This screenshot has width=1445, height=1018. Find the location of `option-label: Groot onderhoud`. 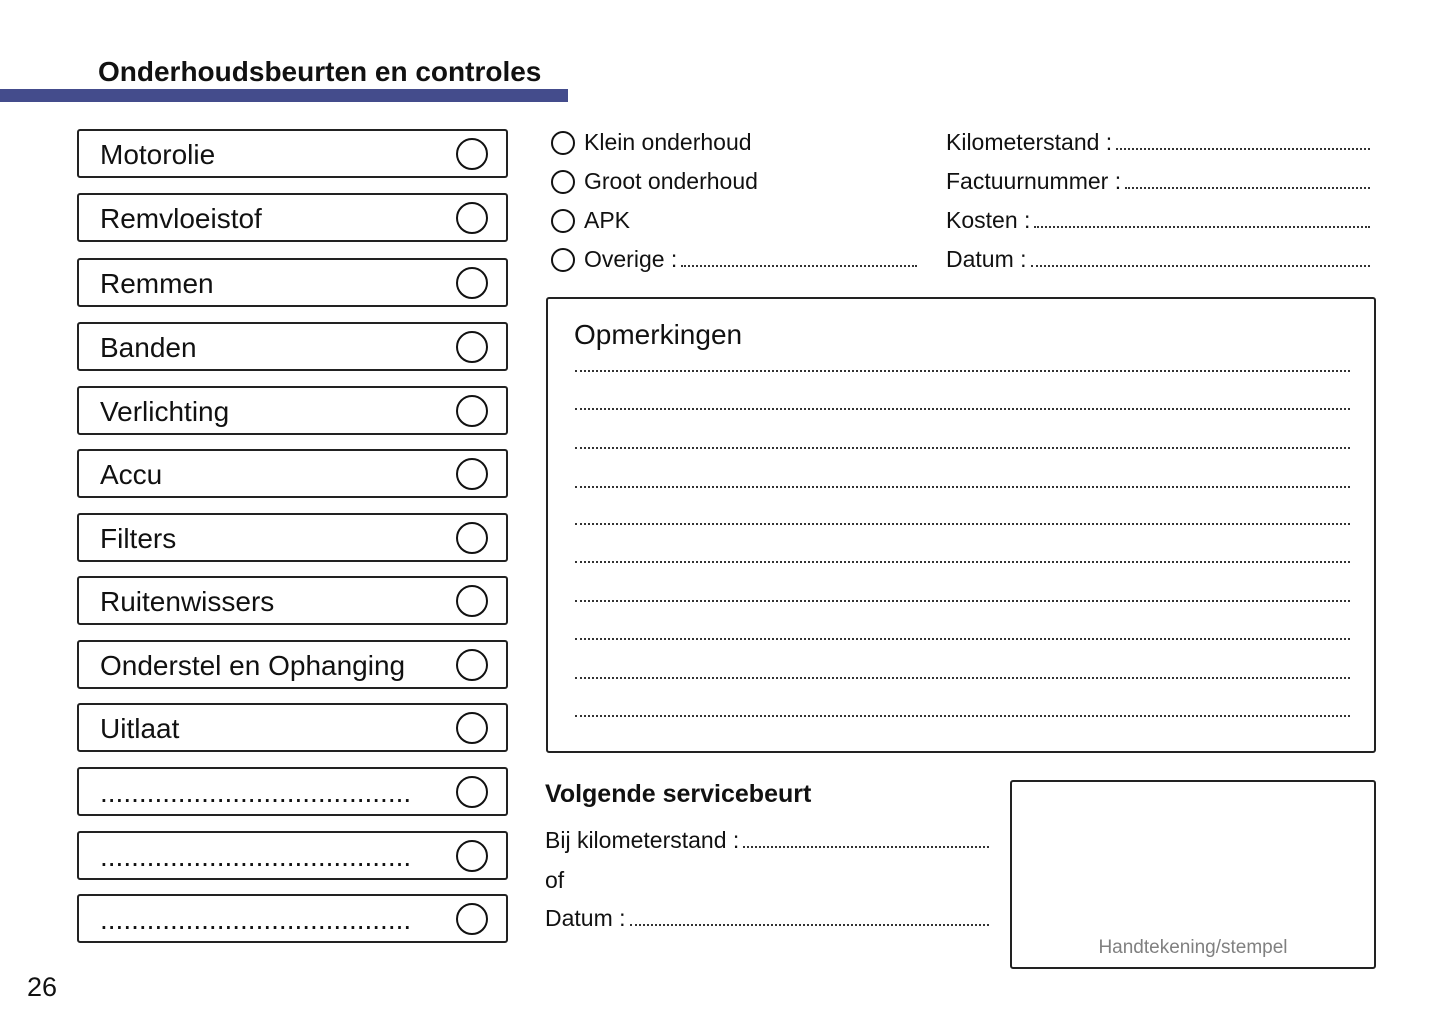

option-label: Groot onderhoud is located at coordinates (671, 181).